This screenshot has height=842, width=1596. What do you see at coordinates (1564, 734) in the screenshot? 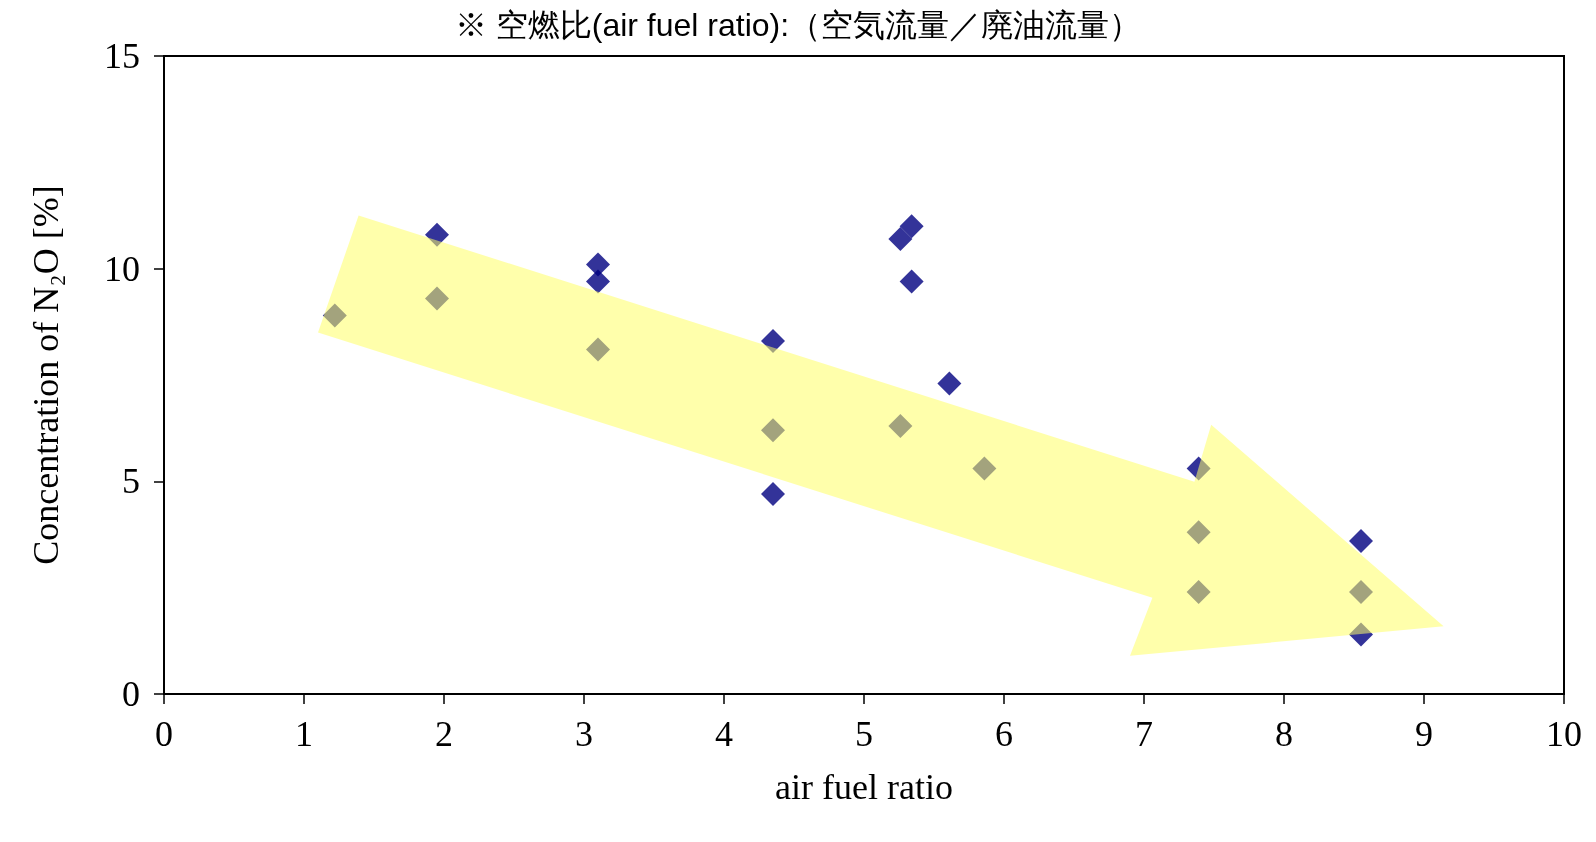
I see `x-tick-label: 10` at bounding box center [1564, 734].